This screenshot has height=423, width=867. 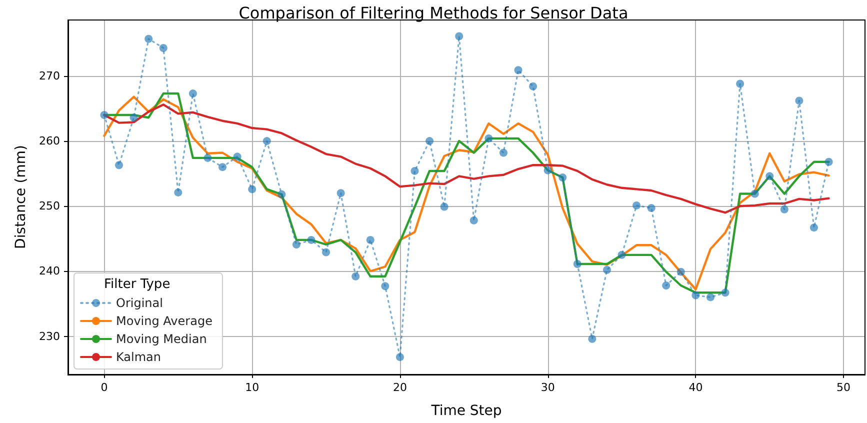 I want to click on x-tick-label: 20, so click(x=399, y=387).